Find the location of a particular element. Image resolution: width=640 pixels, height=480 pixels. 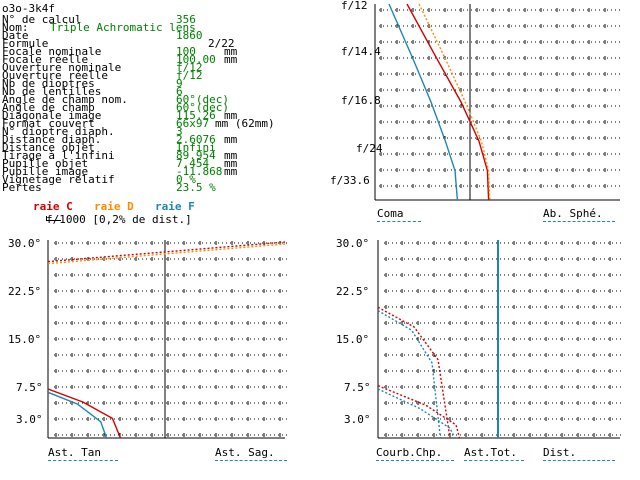

distortion-underline is located at coordinates (579, 460).